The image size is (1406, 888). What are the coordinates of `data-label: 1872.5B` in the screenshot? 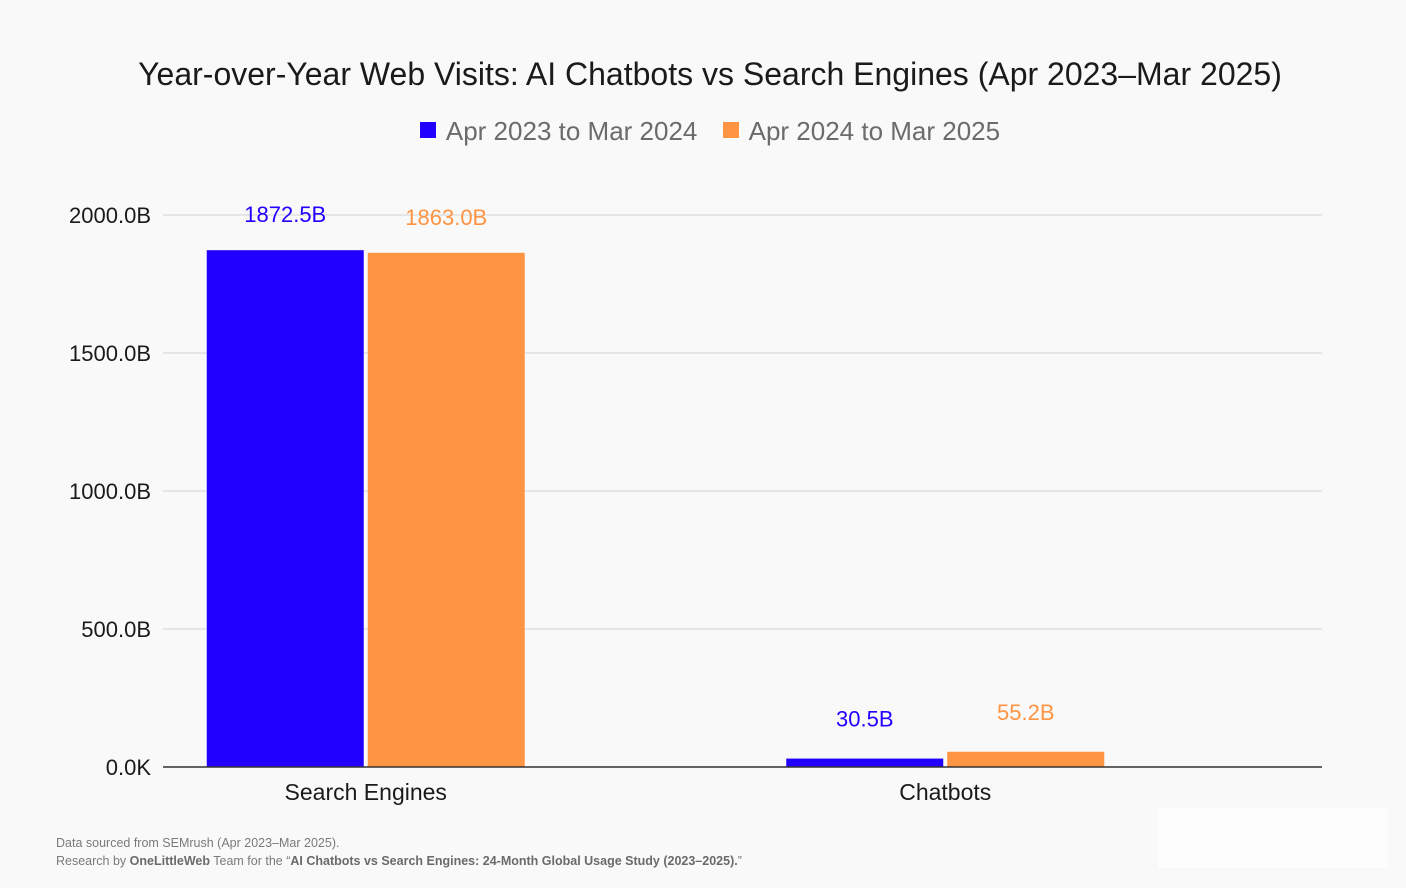 It's located at (285, 214).